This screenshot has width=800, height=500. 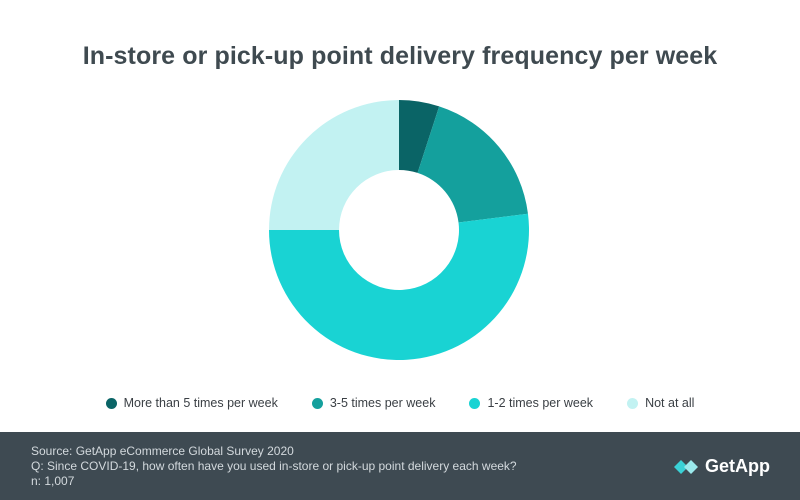 What do you see at coordinates (382, 403) in the screenshot?
I see `legend-label: 3-5 times per week` at bounding box center [382, 403].